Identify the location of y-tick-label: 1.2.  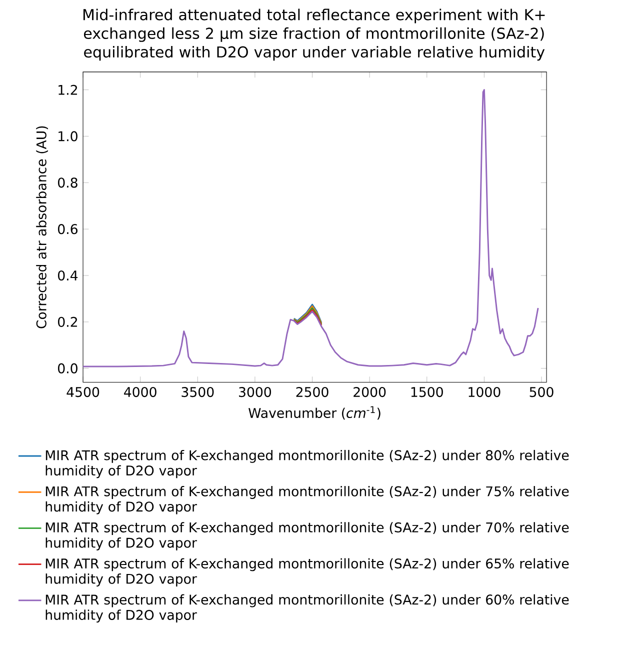
(67, 89).